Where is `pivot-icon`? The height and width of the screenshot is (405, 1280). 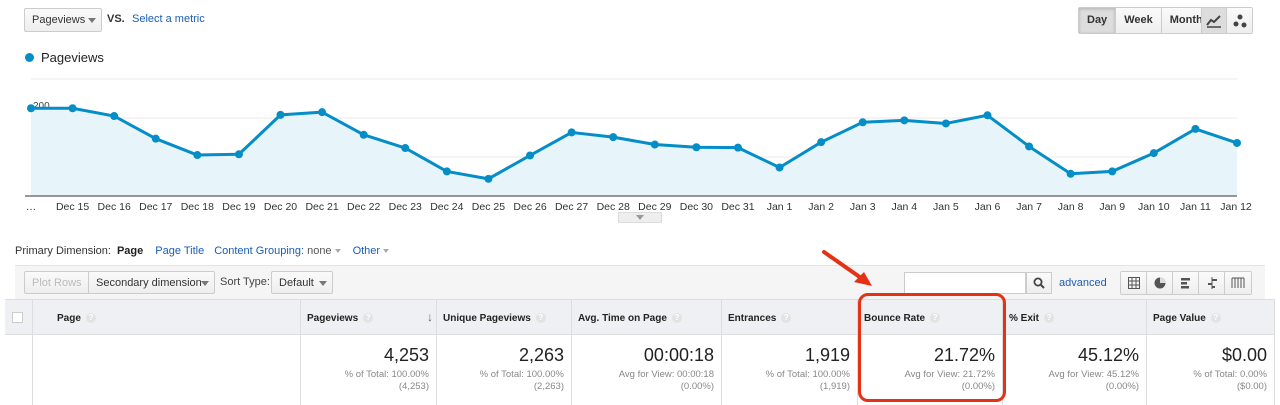 pivot-icon is located at coordinates (1238, 282).